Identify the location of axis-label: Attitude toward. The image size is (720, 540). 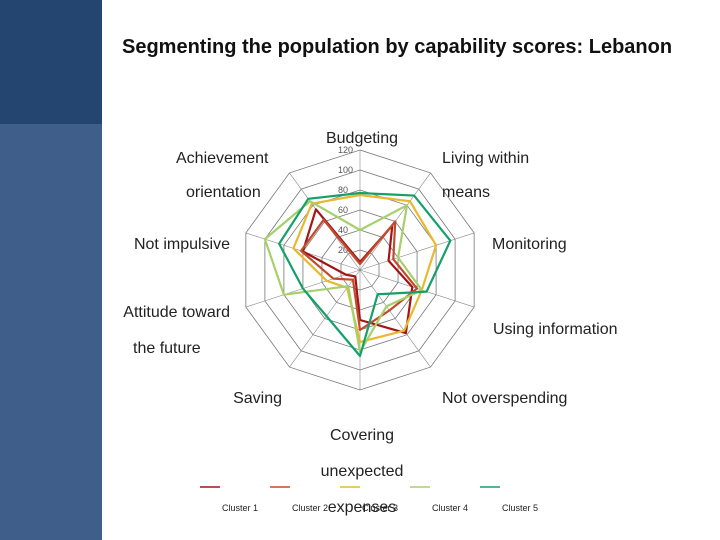
(176, 312).